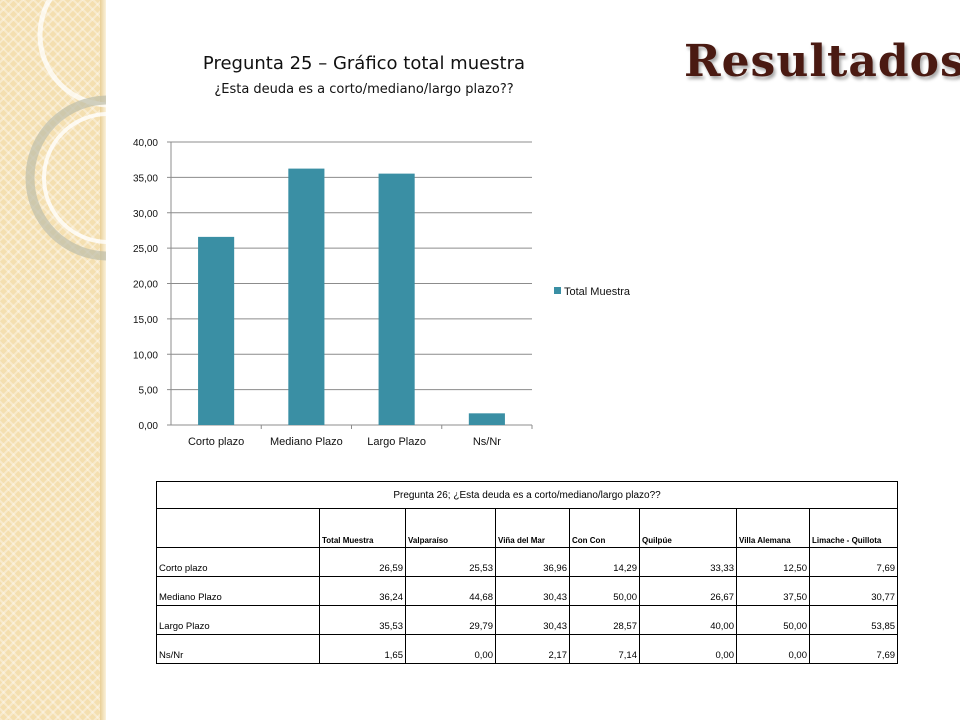 This screenshot has width=960, height=720. Describe the element at coordinates (362, 562) in the screenshot. I see `table-cell: 26,59` at that location.